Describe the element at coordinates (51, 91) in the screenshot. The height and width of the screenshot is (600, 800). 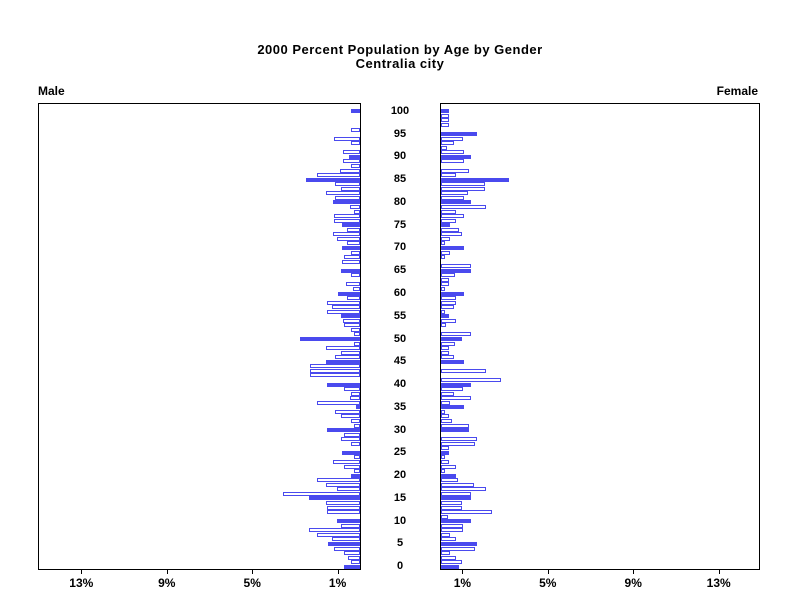
I see `male-panel-label: Male` at that location.